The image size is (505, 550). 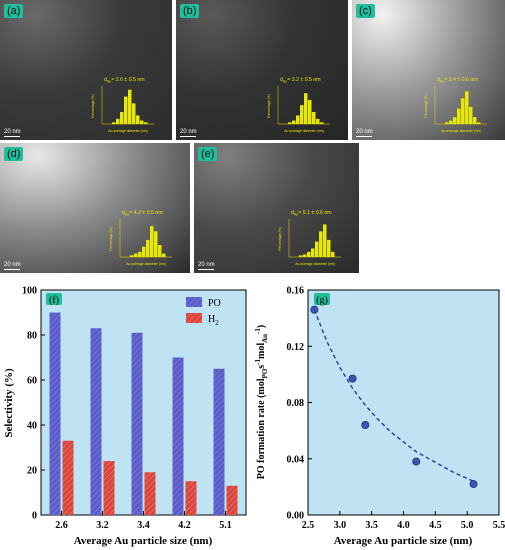 What do you see at coordinates (124, 80) in the screenshot?
I see `mean-diameter-label: dAu= 2.6 ± 0.5 nm` at bounding box center [124, 80].